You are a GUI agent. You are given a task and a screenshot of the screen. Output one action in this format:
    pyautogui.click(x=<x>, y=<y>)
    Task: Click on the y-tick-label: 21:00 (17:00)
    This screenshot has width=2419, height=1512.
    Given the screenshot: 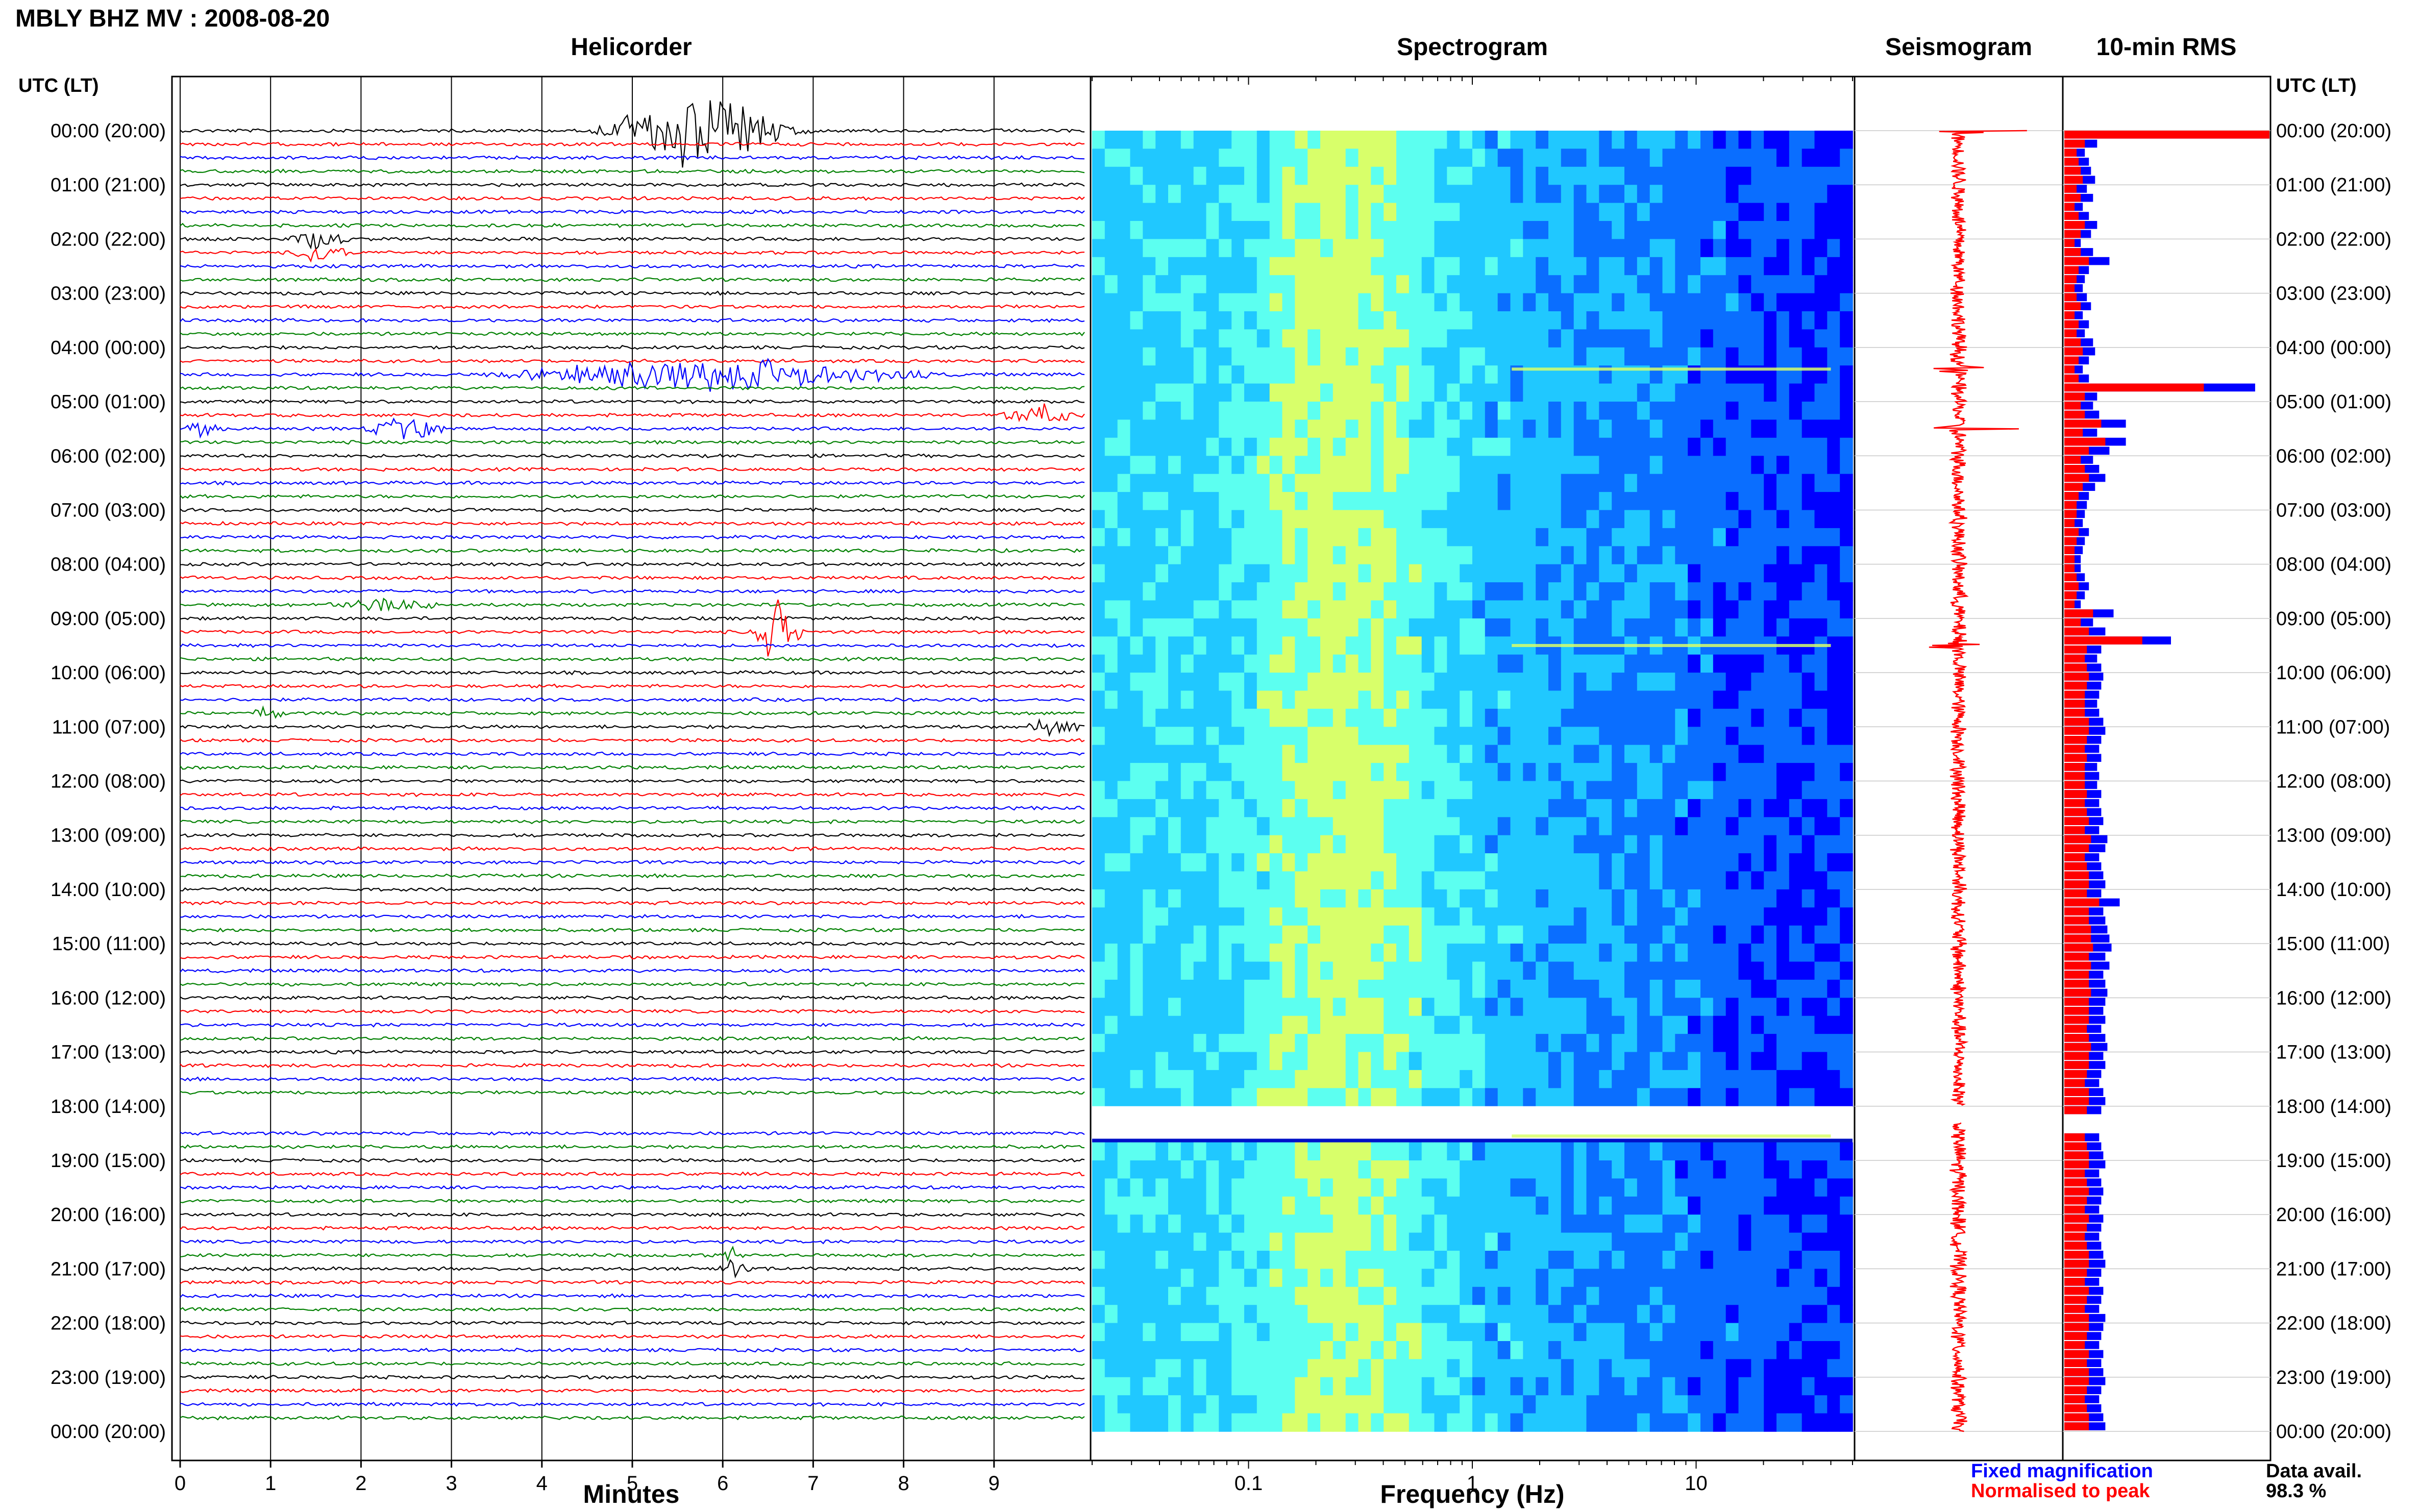 What is the action you would take?
    pyautogui.click(x=108, y=1269)
    